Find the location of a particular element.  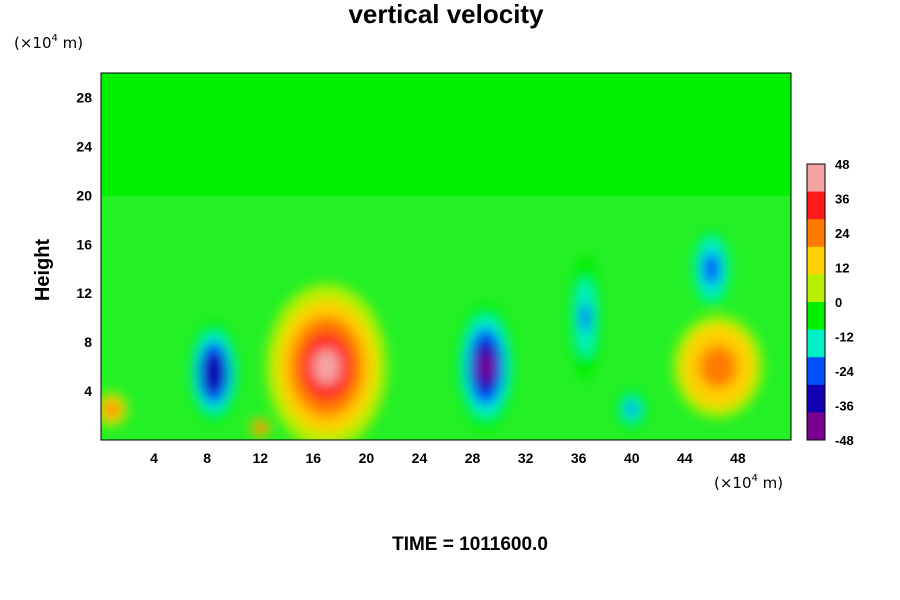

chart-title: vertical velocity is located at coordinates (446, 14).